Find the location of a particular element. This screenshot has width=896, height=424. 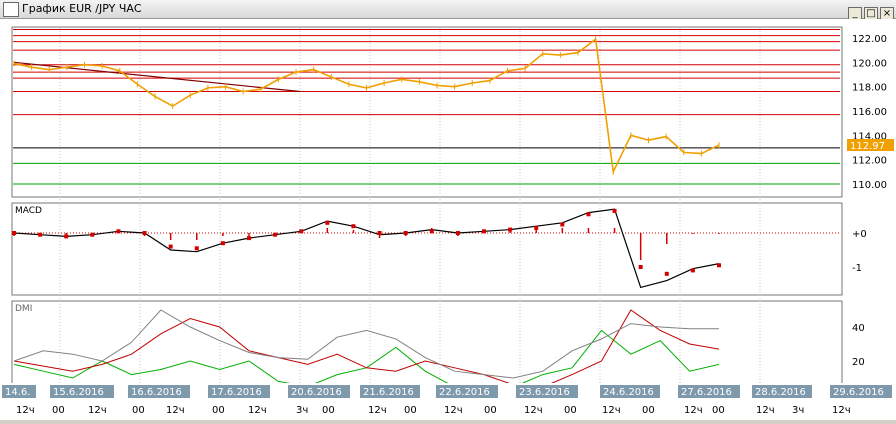

maximize-icon: □ is located at coordinates (871, 13).